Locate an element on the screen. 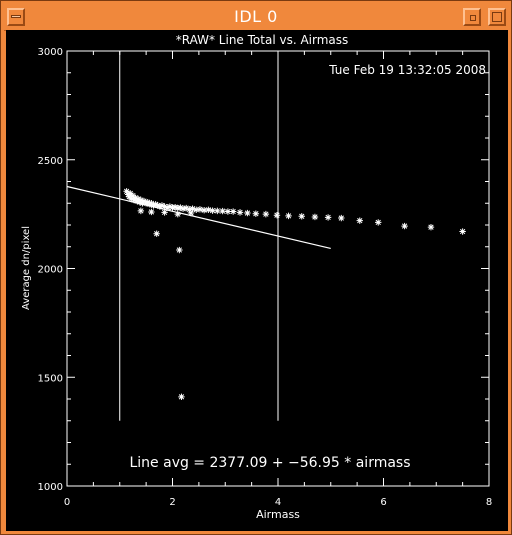 Image resolution: width=512 pixels, height=535 pixels. title-bar: IDL 0 is located at coordinates (256, 17).